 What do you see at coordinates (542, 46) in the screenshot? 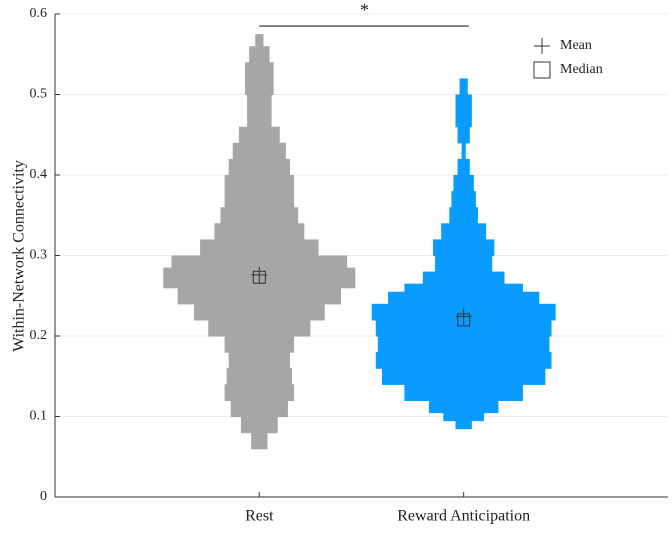
I see `legend-mean-symbol` at bounding box center [542, 46].